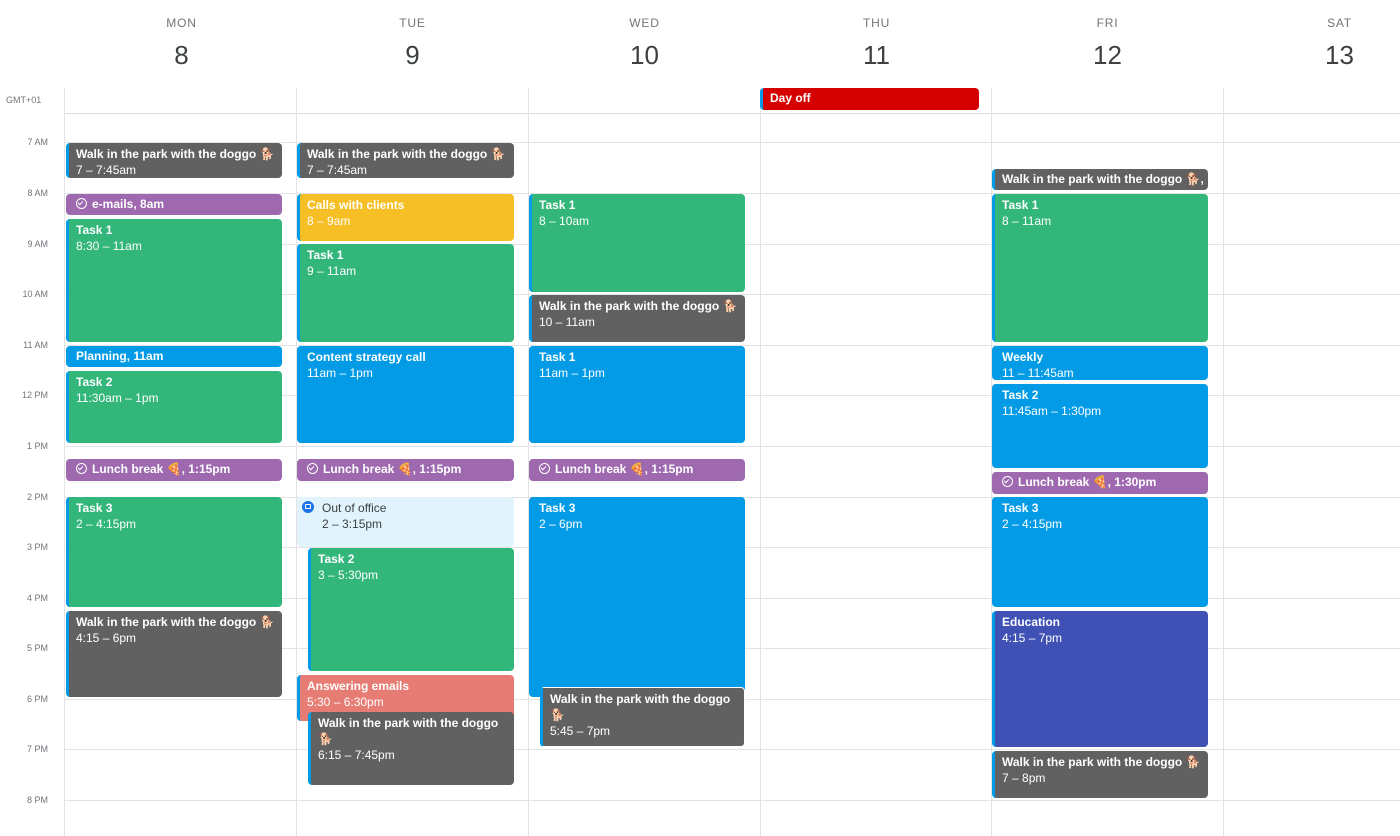  Describe the element at coordinates (1024, 778) in the screenshot. I see `event-time: 7 – 8pm` at that location.